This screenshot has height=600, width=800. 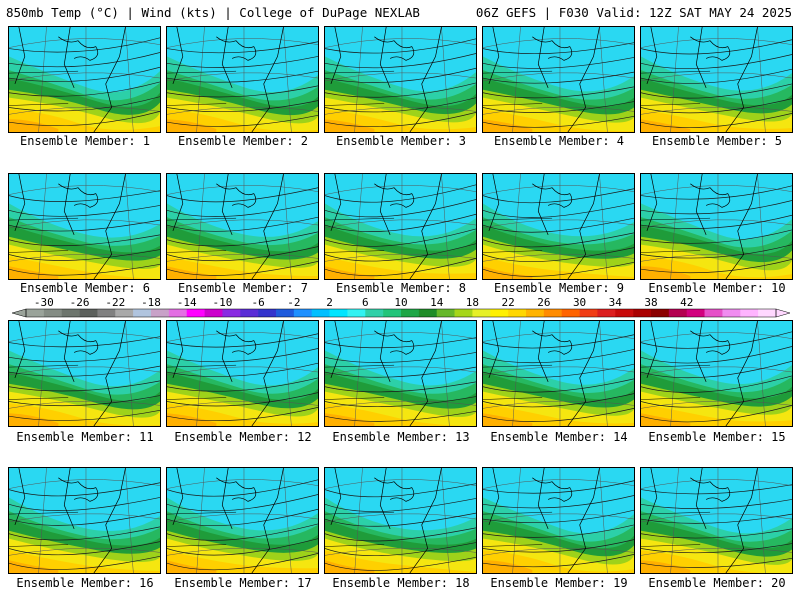 I want to click on colorbar-tick-label: -2, so click(x=293, y=302).